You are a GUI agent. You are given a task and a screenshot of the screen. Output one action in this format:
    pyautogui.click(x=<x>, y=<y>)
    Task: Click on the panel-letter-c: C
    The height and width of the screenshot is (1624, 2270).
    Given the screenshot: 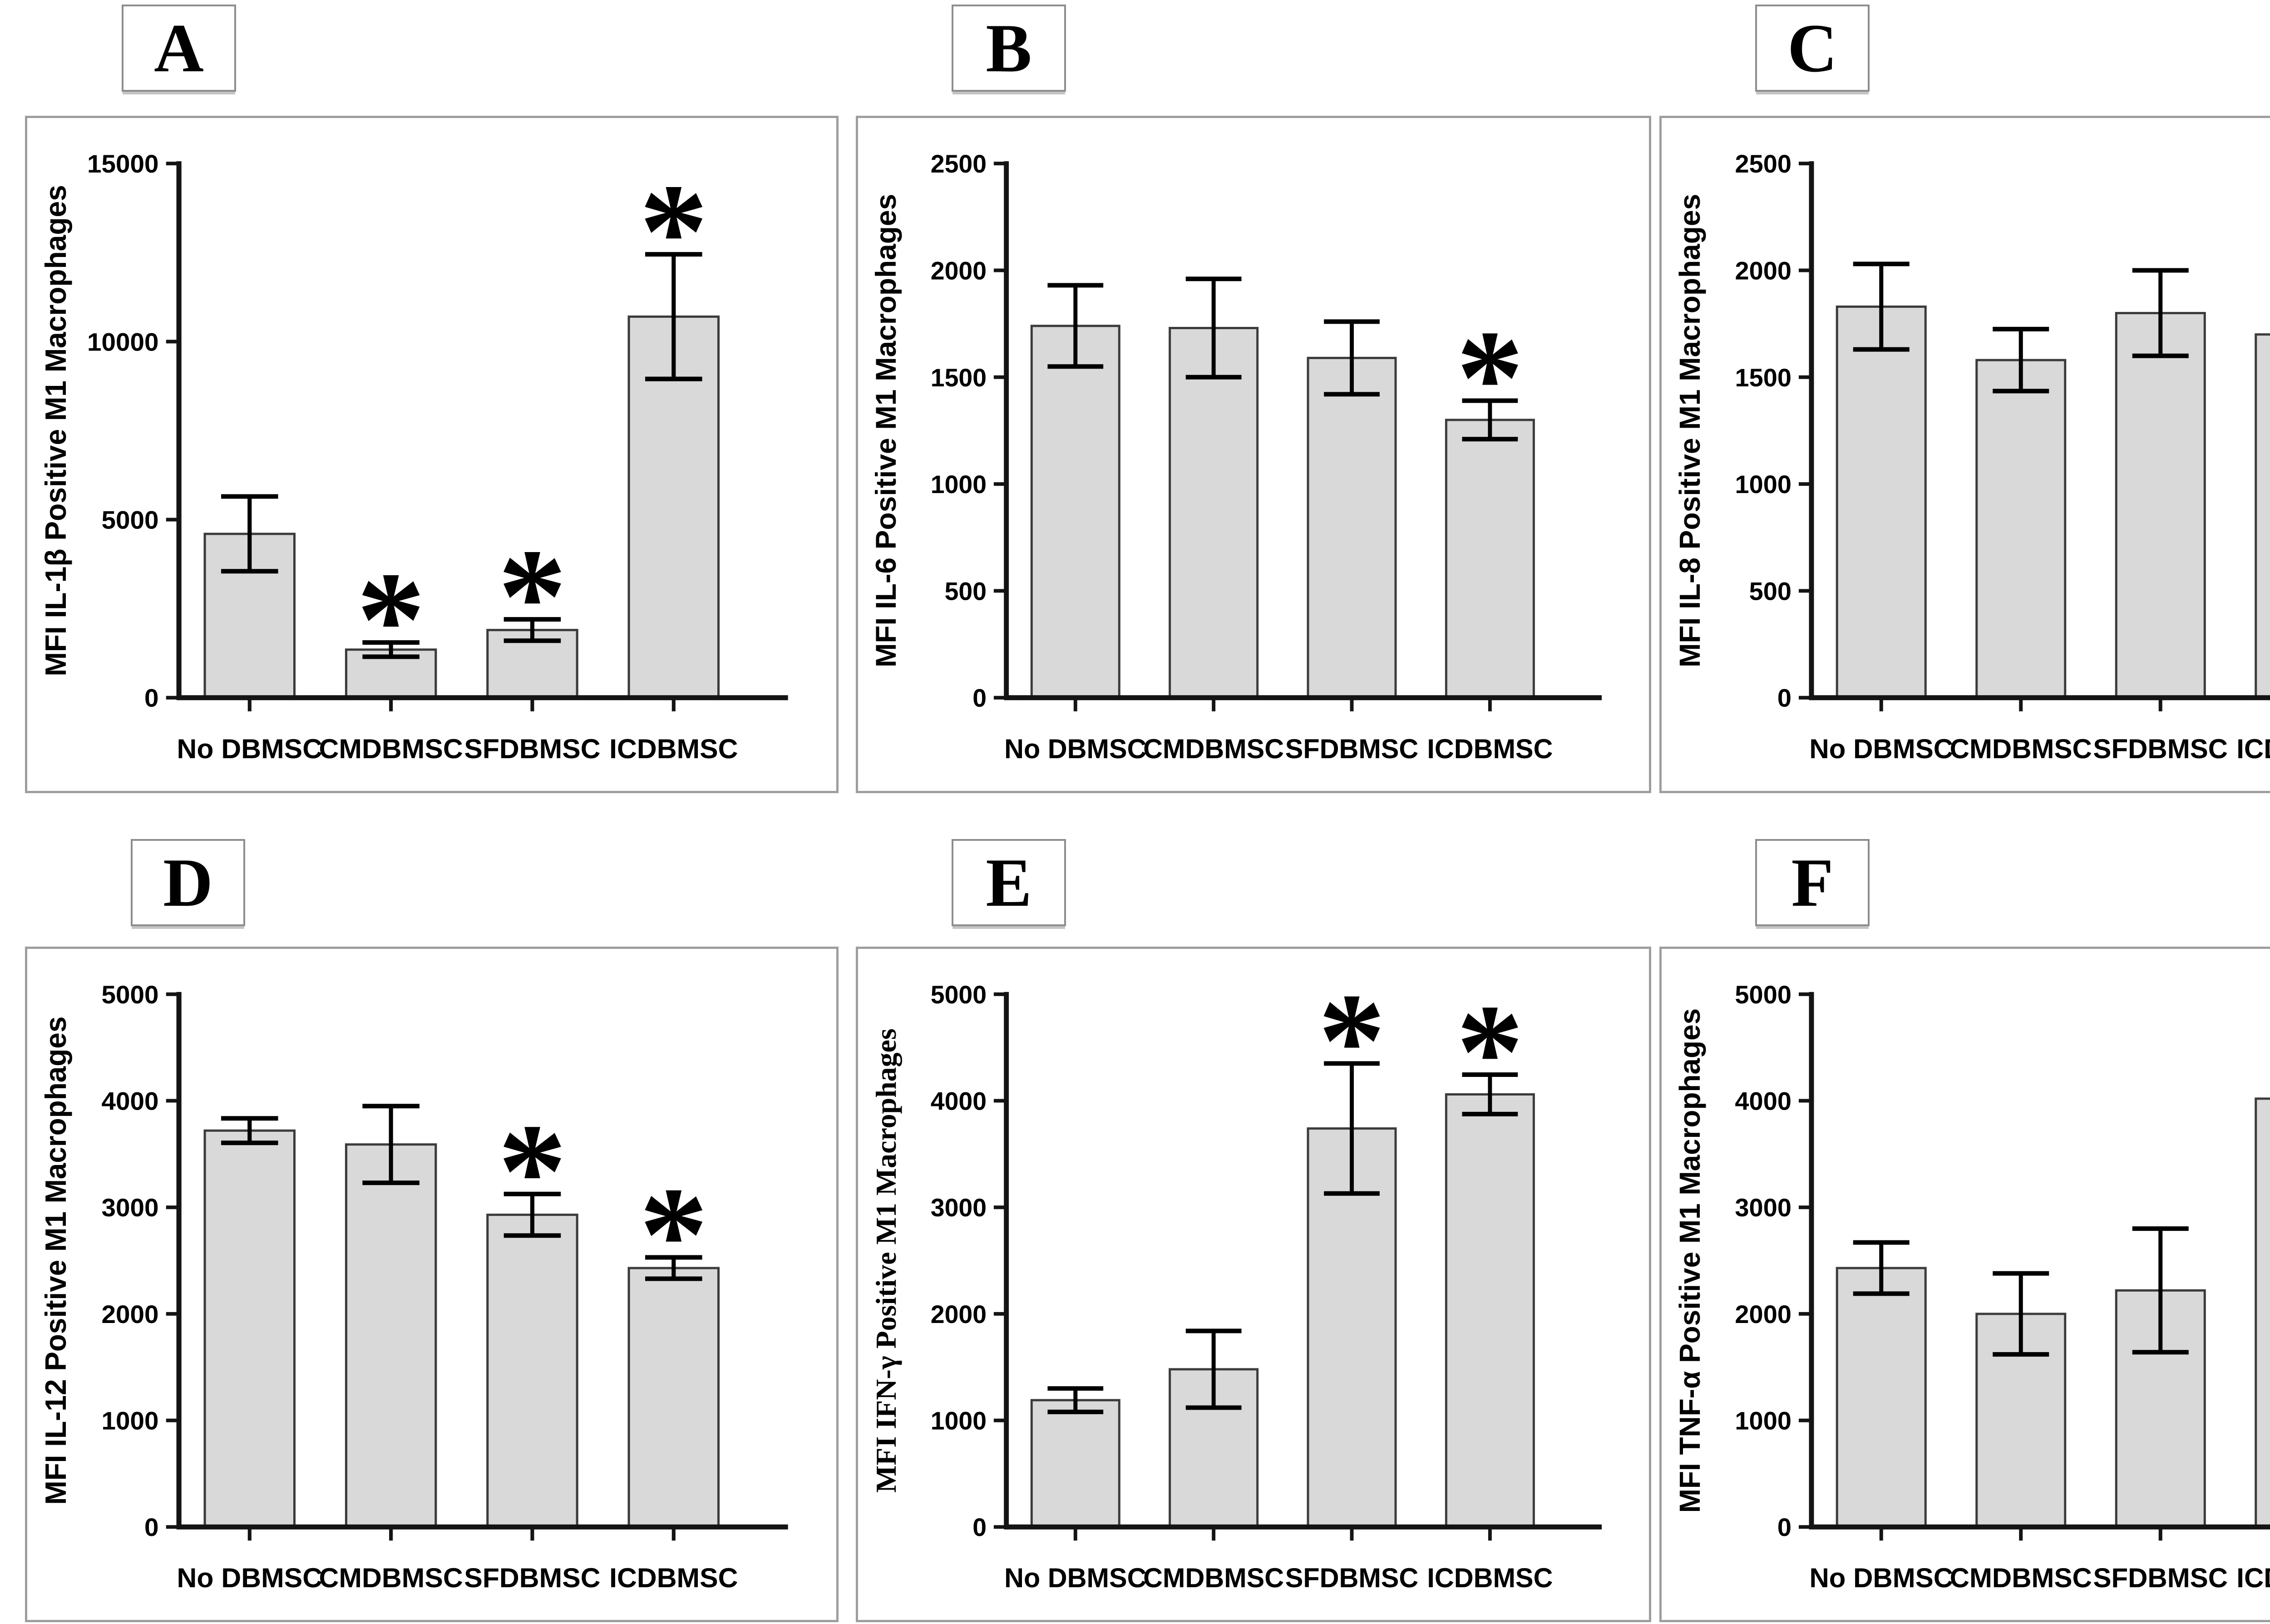 What is the action you would take?
    pyautogui.click(x=1812, y=48)
    